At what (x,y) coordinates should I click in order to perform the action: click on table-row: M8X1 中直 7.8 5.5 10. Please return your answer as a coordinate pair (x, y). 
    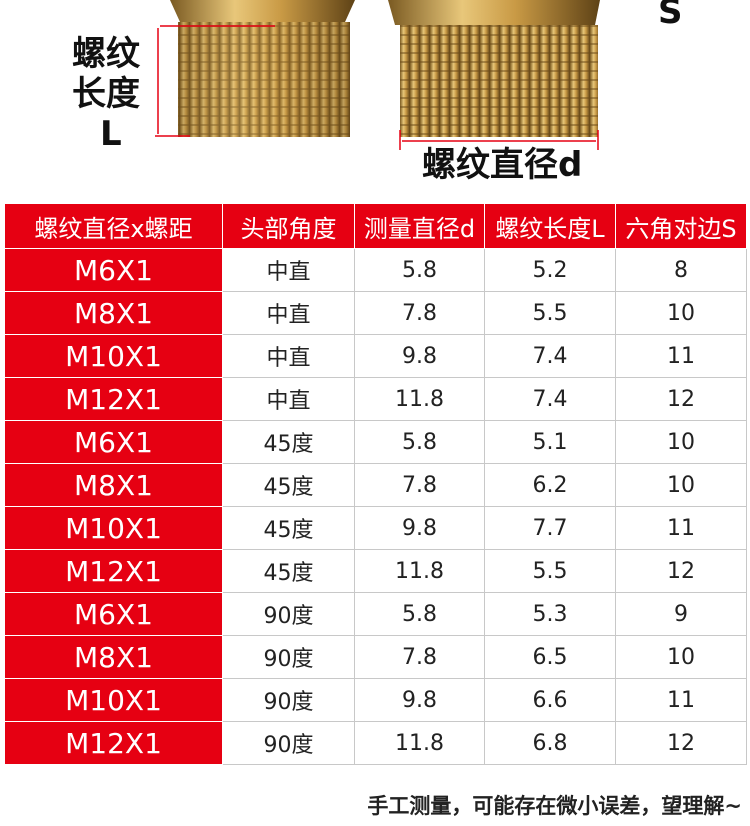
    Looking at the image, I should click on (375, 313).